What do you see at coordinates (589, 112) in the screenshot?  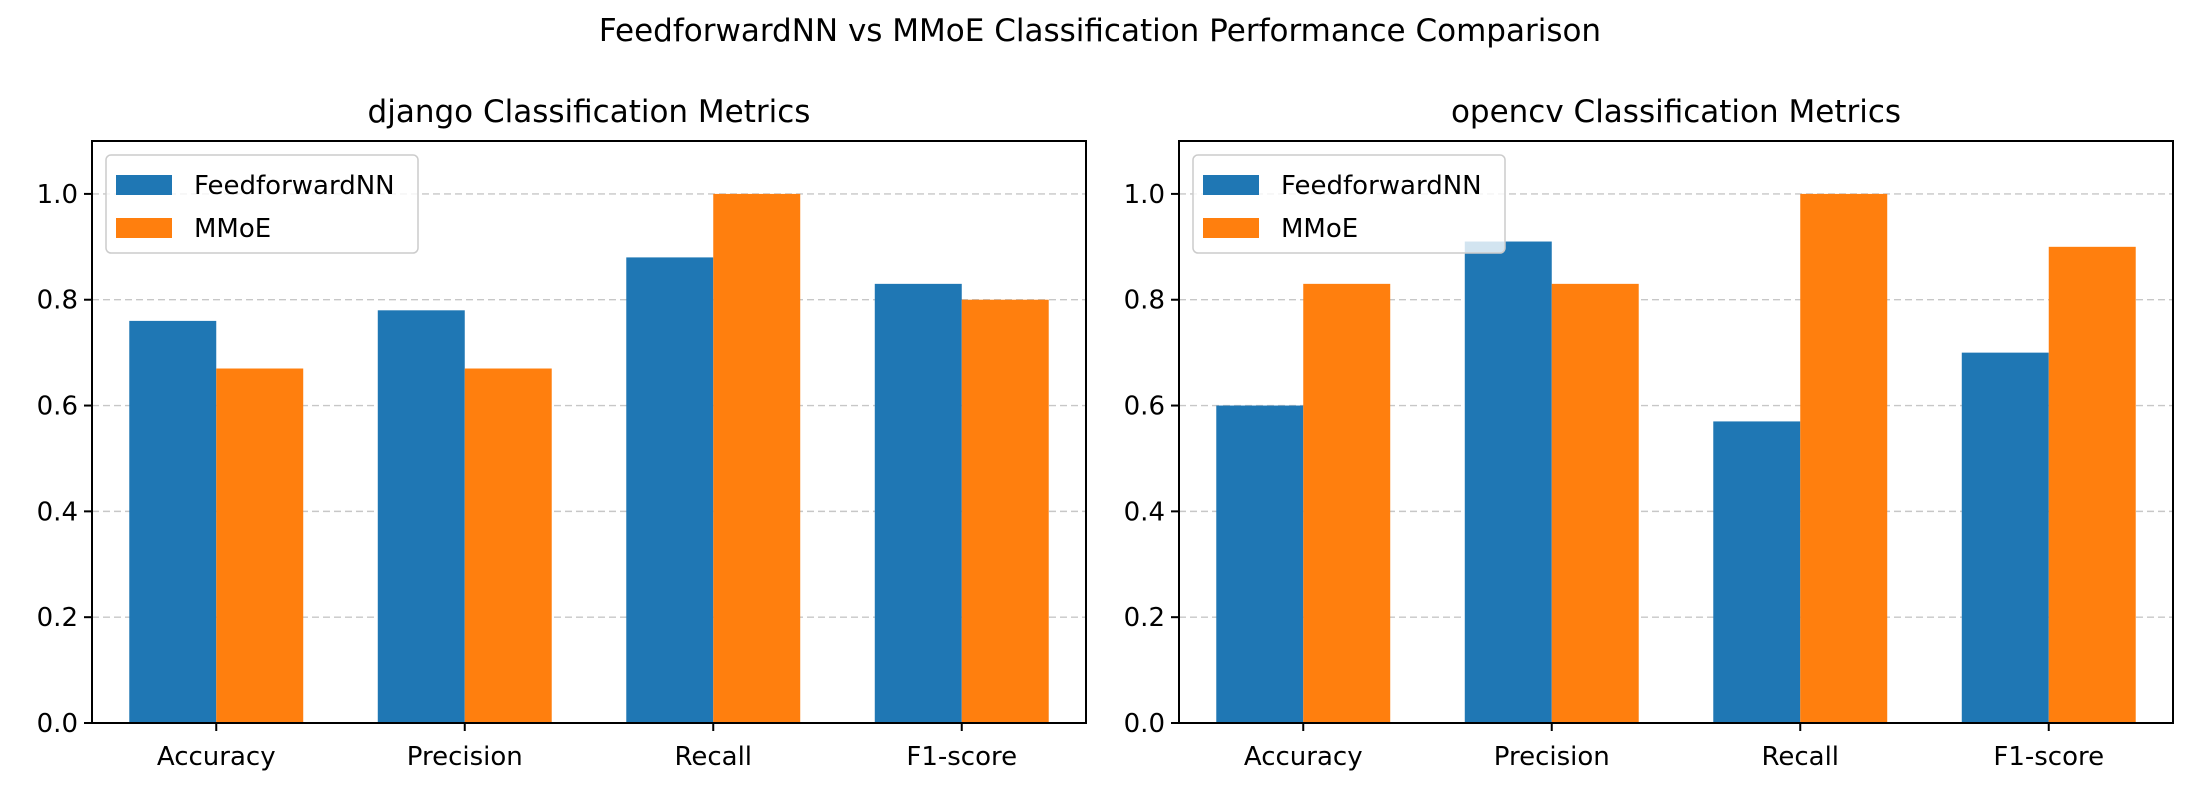 I see `axes-title: django Classification Metrics` at bounding box center [589, 112].